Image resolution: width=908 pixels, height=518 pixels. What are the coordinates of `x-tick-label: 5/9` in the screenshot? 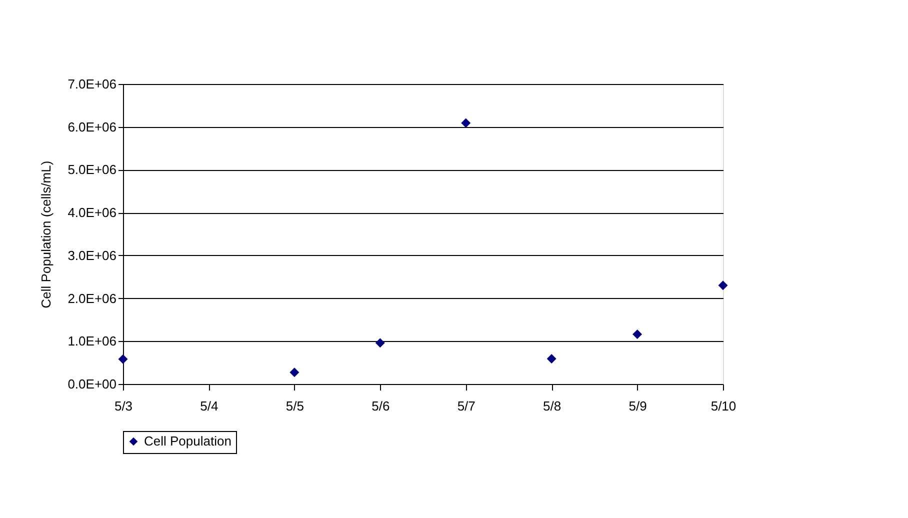 It's located at (637, 406).